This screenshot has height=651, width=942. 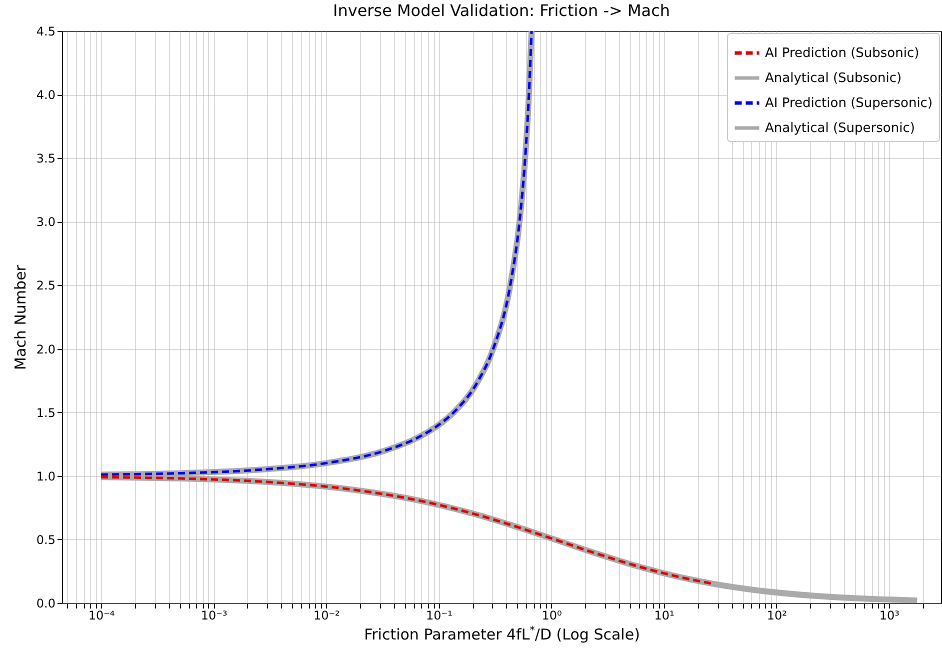 What do you see at coordinates (46, 413) in the screenshot?
I see `y-tick-label: 1.5` at bounding box center [46, 413].